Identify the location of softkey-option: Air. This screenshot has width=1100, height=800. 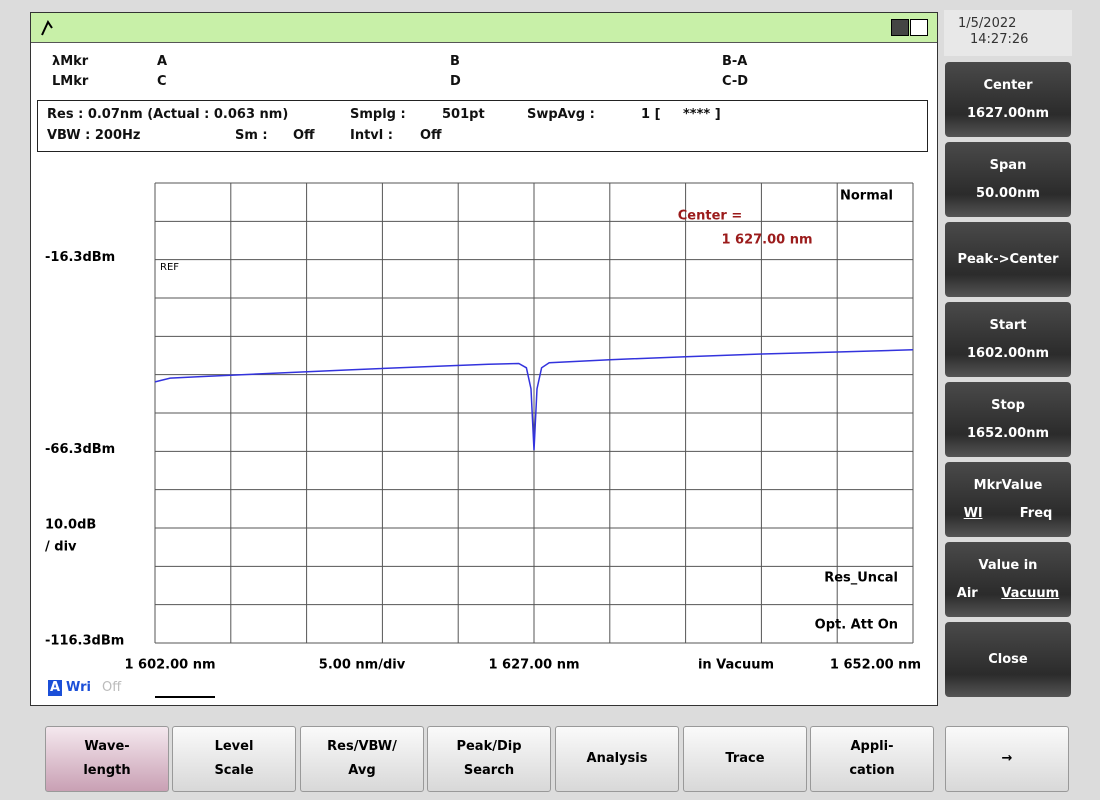
(967, 593).